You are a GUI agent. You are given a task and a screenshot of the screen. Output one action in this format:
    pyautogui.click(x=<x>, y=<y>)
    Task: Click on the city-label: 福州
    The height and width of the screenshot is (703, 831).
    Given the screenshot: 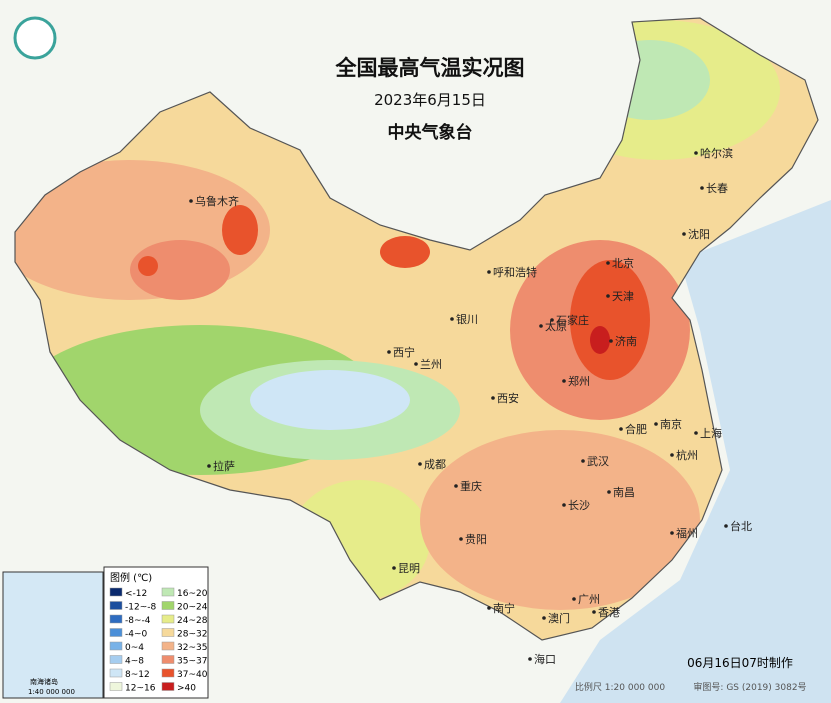 What is the action you would take?
    pyautogui.click(x=687, y=533)
    